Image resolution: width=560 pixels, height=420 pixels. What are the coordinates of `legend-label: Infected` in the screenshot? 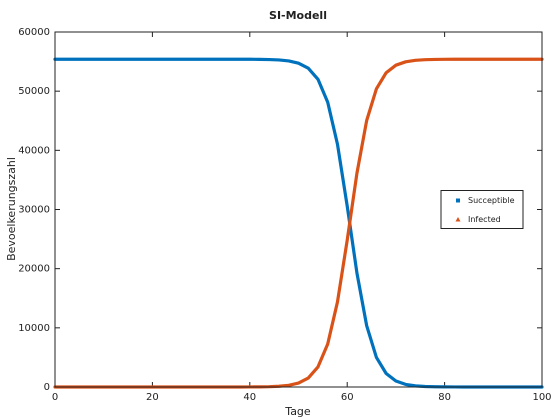 It's located at (484, 219).